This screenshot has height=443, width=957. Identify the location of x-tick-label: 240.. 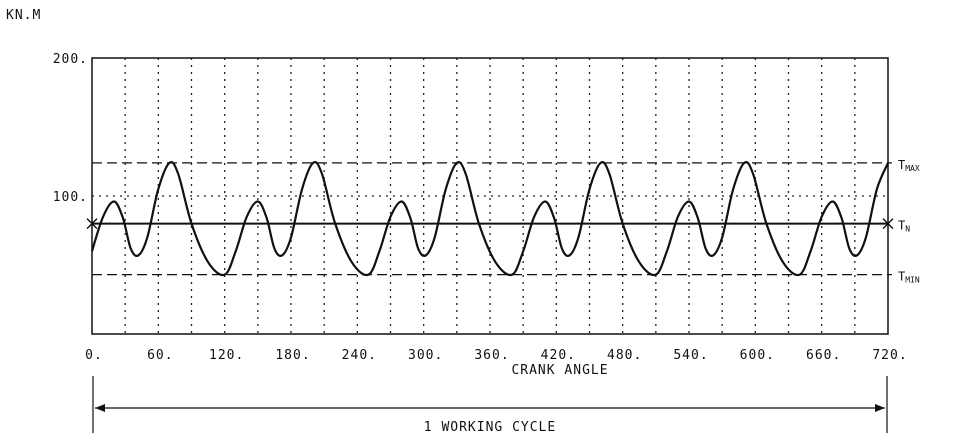
(359, 355).